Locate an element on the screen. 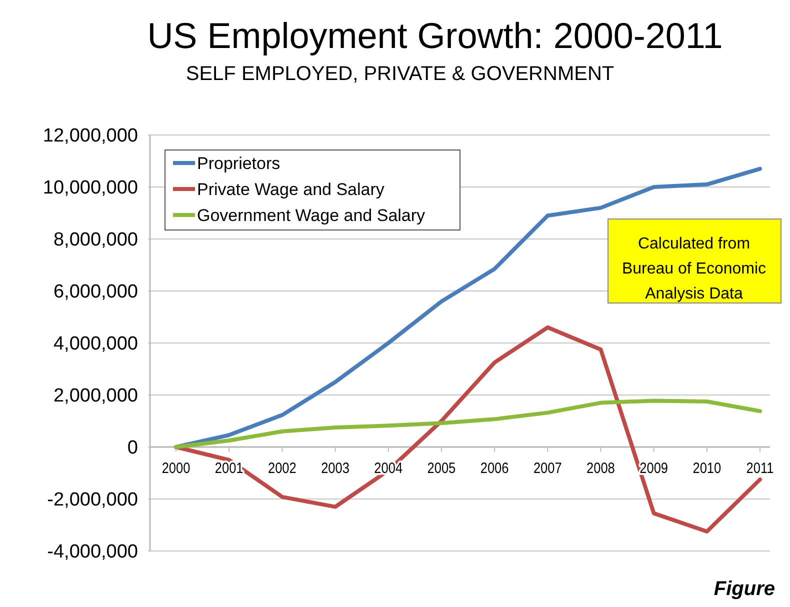 Image resolution: width=790 pixels, height=607 pixels. chart-subtitle: SELF EMPLOYED, PRIVATE & GOVERNMENT is located at coordinates (400, 74).